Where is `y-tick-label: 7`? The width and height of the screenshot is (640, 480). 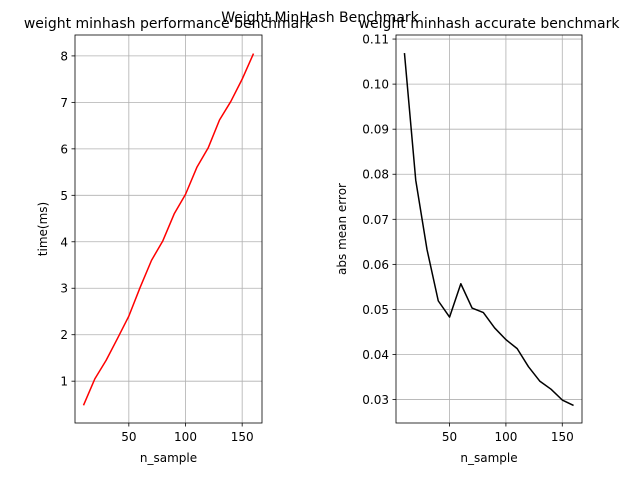 y-tick-label: 7 is located at coordinates (64, 103).